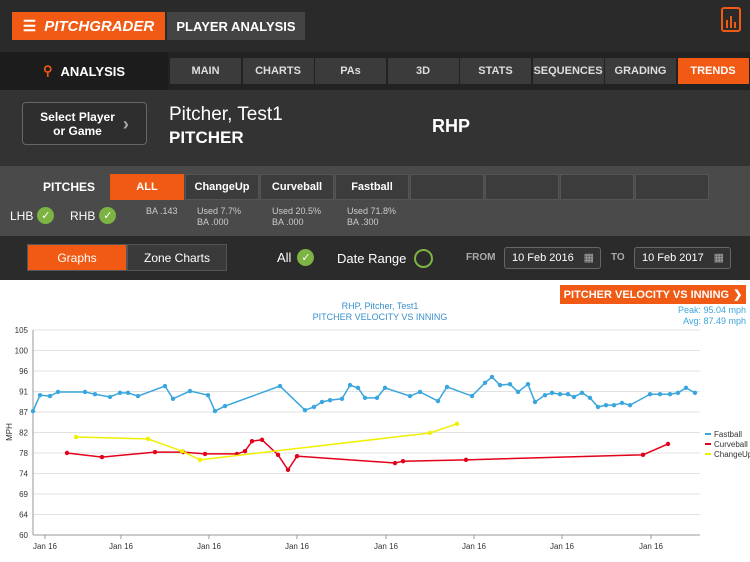 The width and height of the screenshot is (750, 562). What do you see at coordinates (278, 71) in the screenshot?
I see `nav-tab: CHARTS` at bounding box center [278, 71].